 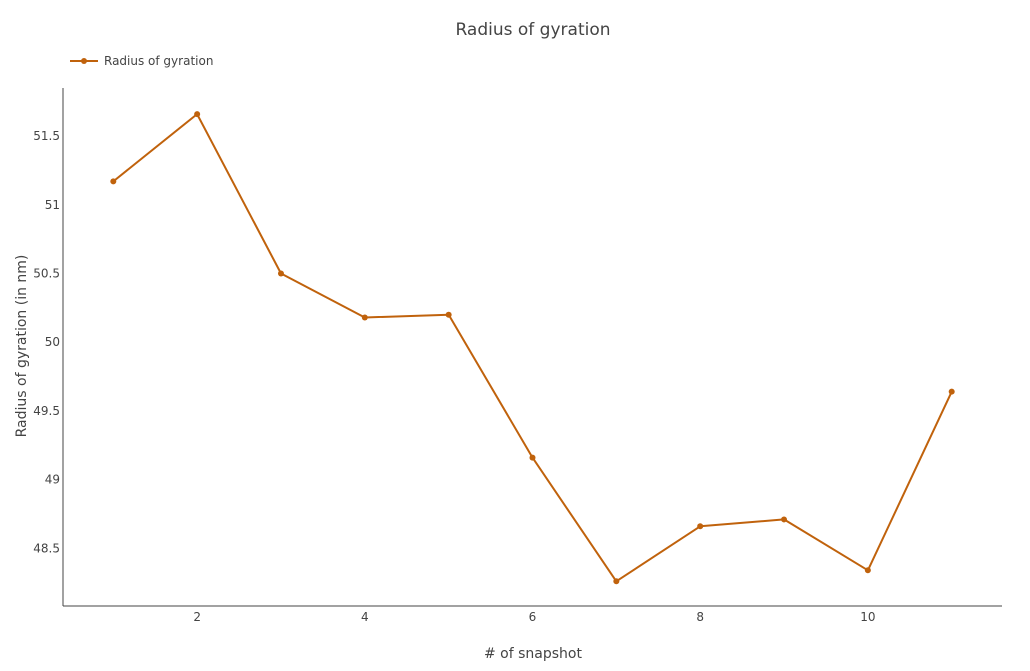 I want to click on x-tick-label: 6, so click(x=533, y=617).